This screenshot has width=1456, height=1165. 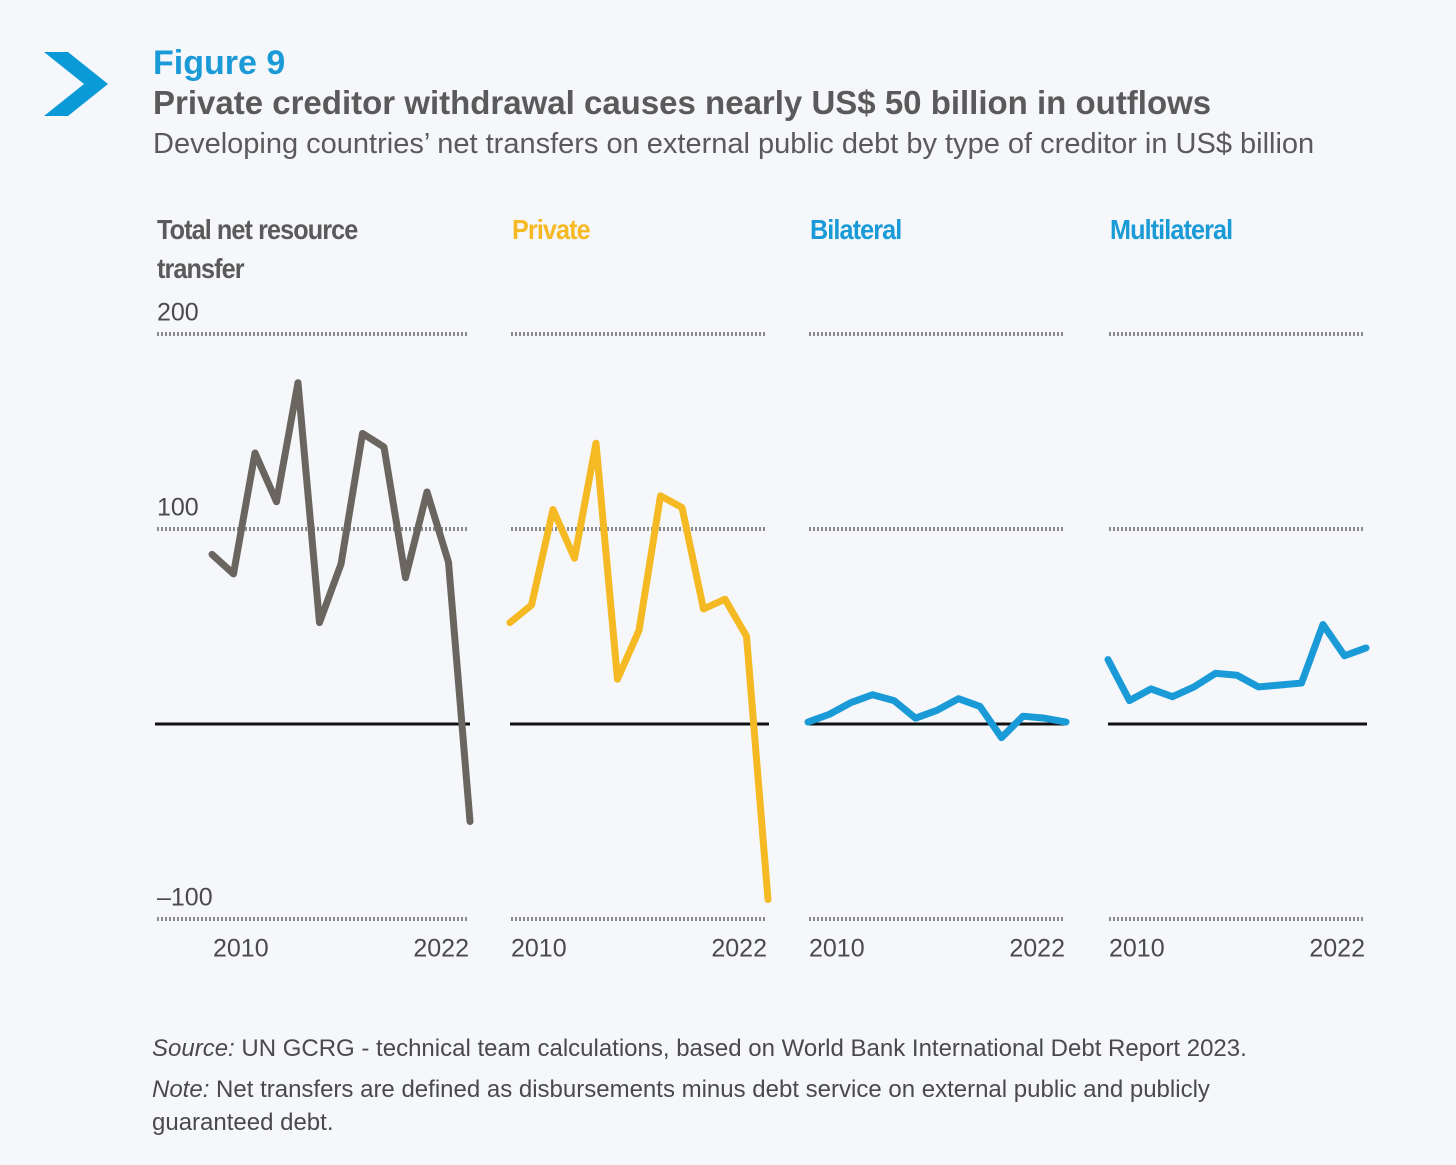 I want to click on panel-title: Multilateral, so click(x=1171, y=229).